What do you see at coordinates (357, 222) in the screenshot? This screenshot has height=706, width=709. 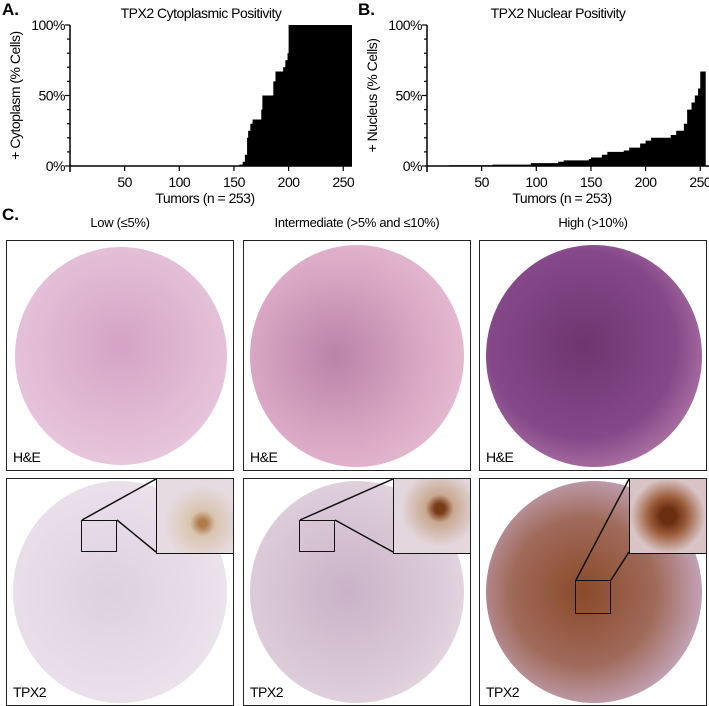 I see `column-title-intermediate: Intermediate (>5% and ≤10%)` at bounding box center [357, 222].